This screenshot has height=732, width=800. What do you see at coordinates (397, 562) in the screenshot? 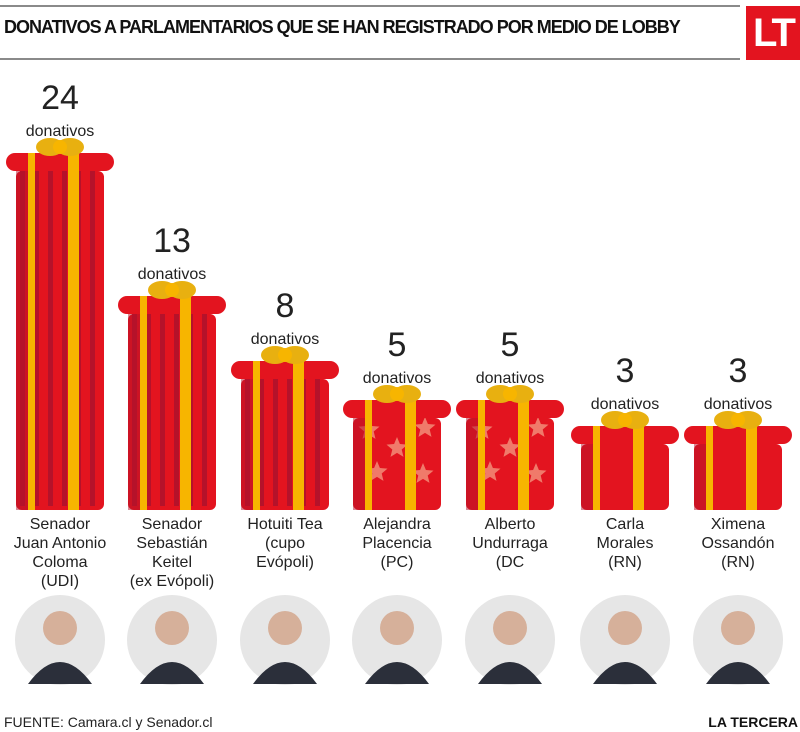
I see `category-label: (PC)` at bounding box center [397, 562].